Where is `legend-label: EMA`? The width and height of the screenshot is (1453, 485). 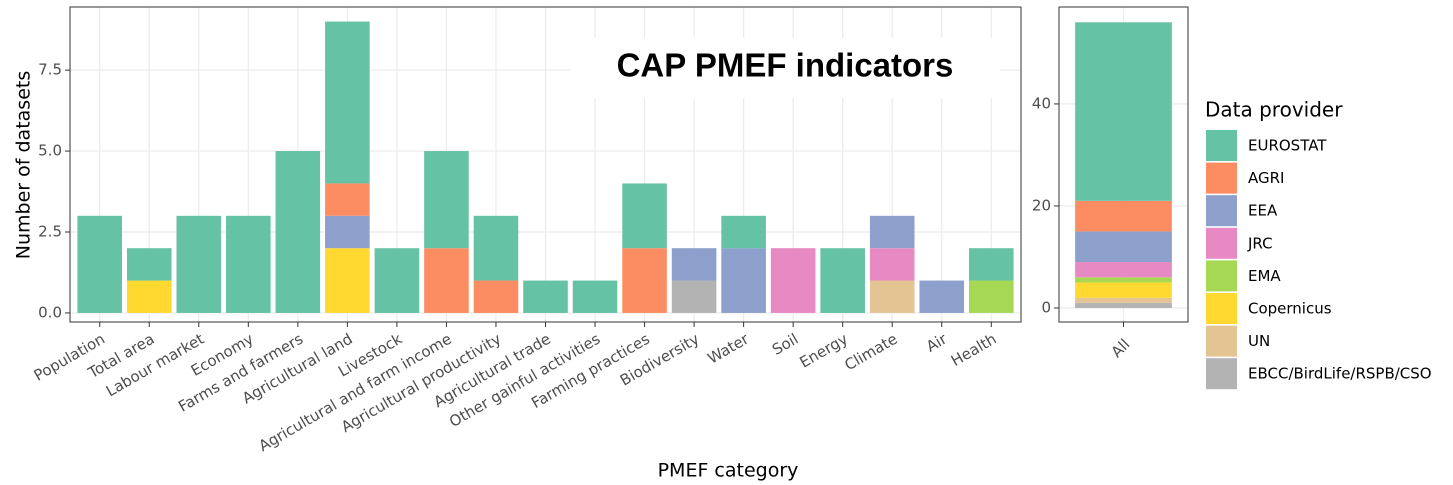 legend-label: EMA is located at coordinates (1264, 276).